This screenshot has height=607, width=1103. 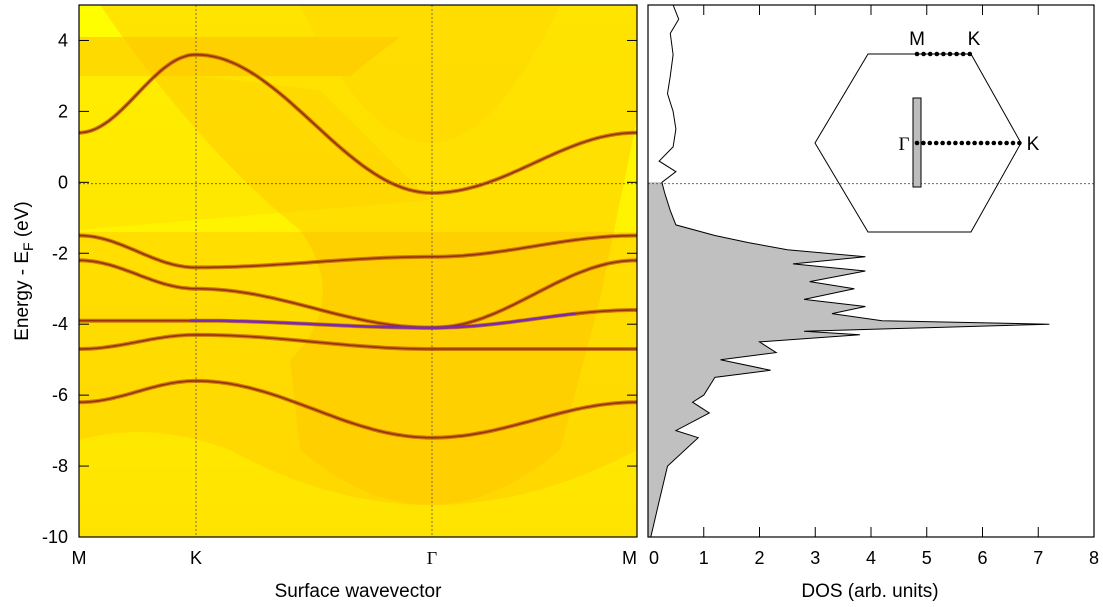 I want to click on y-tick-label: -6, so click(x=60, y=395).